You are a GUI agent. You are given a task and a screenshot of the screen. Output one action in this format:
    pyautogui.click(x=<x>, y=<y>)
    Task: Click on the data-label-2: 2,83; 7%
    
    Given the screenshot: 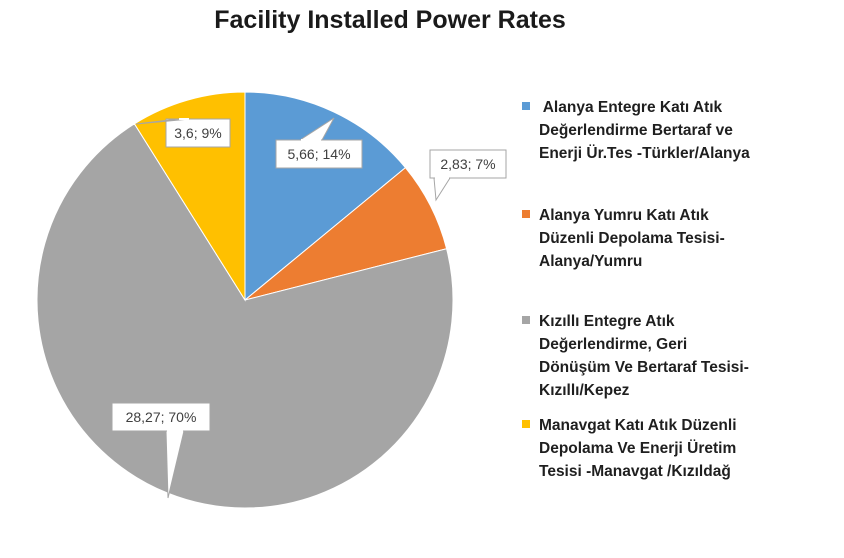 What is the action you would take?
    pyautogui.click(x=468, y=175)
    